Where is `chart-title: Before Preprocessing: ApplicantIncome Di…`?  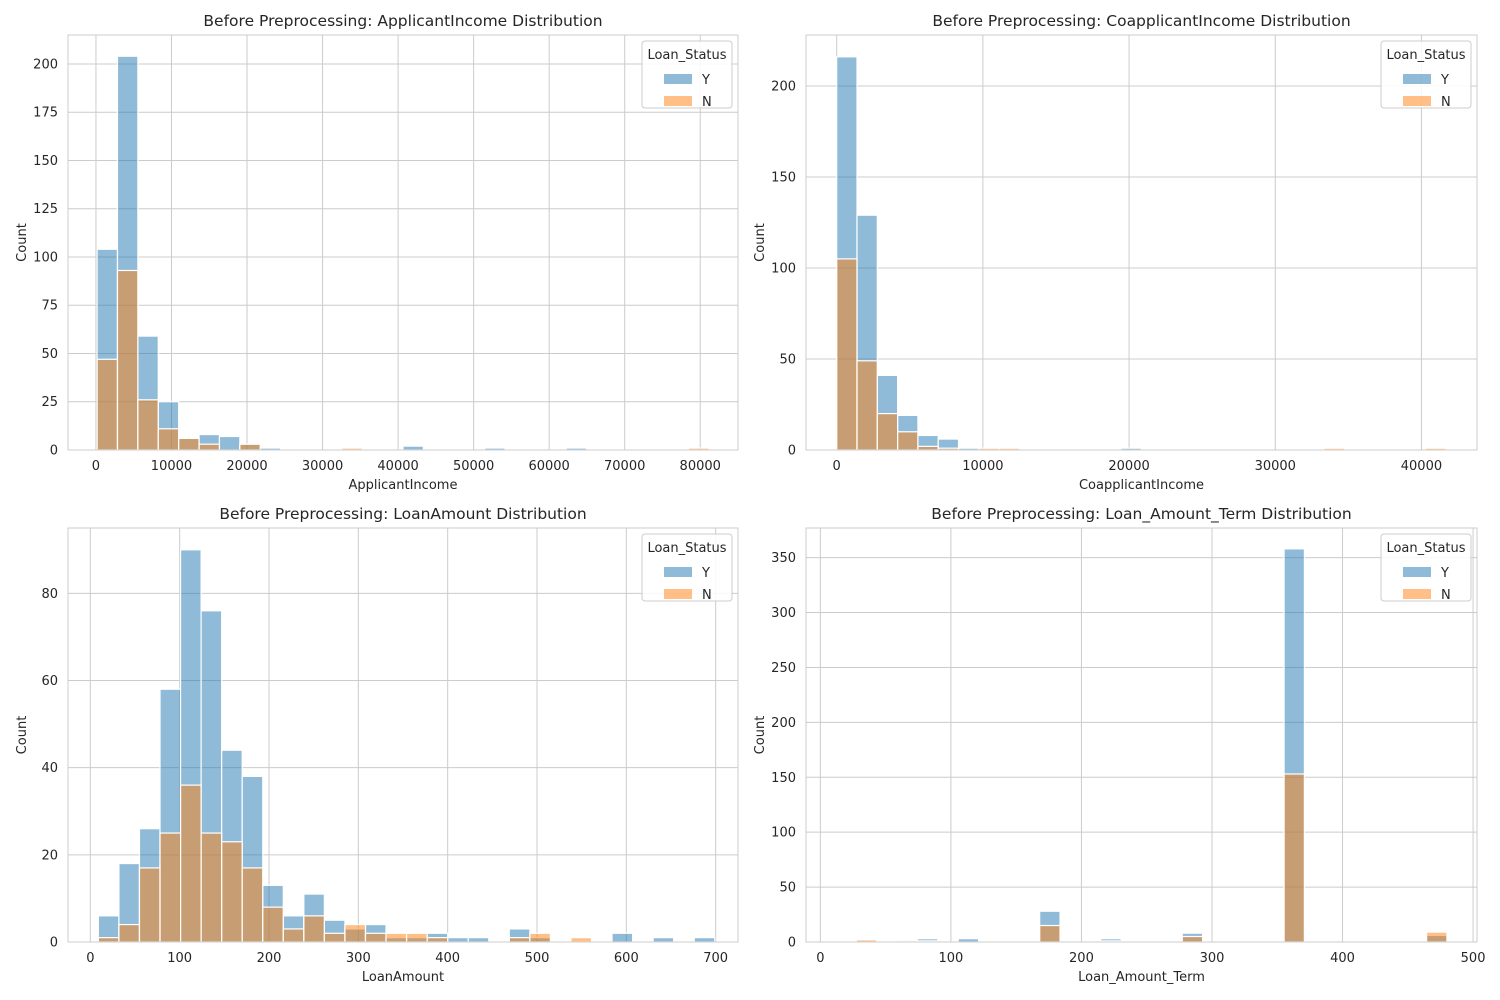 chart-title: Before Preprocessing: ApplicantIncome Di… is located at coordinates (402, 21).